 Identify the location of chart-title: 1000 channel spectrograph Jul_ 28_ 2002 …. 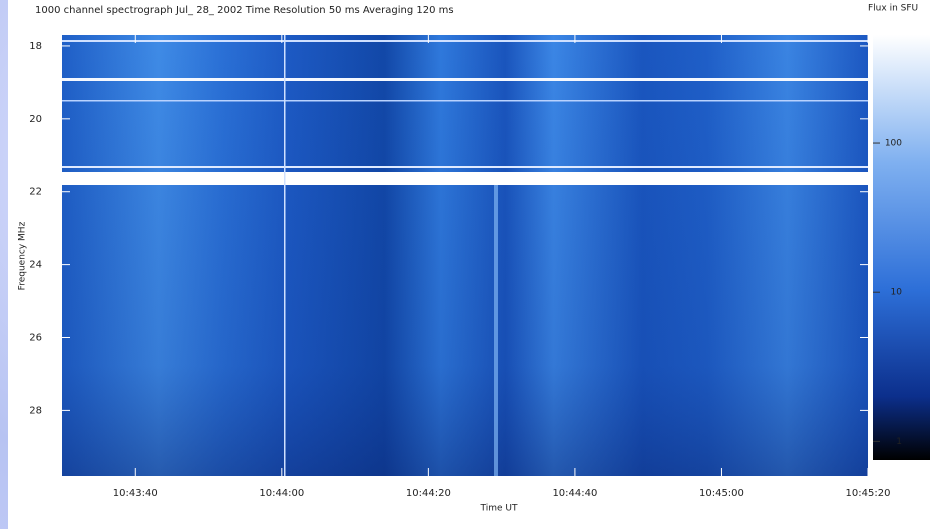
(244, 10).